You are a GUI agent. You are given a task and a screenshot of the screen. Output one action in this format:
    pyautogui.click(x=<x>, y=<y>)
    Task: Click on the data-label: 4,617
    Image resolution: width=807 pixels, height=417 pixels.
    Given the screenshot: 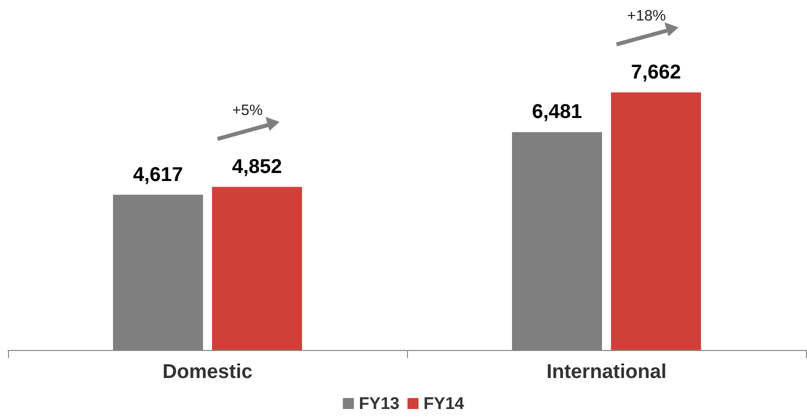 What is the action you would take?
    pyautogui.click(x=158, y=175)
    